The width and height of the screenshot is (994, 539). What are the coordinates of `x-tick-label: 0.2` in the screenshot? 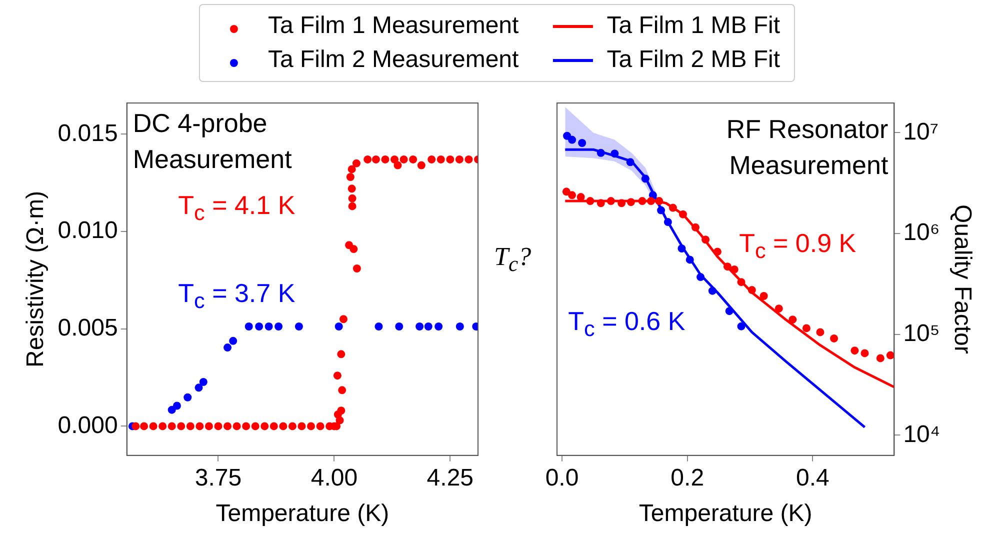 It's located at (687, 478).